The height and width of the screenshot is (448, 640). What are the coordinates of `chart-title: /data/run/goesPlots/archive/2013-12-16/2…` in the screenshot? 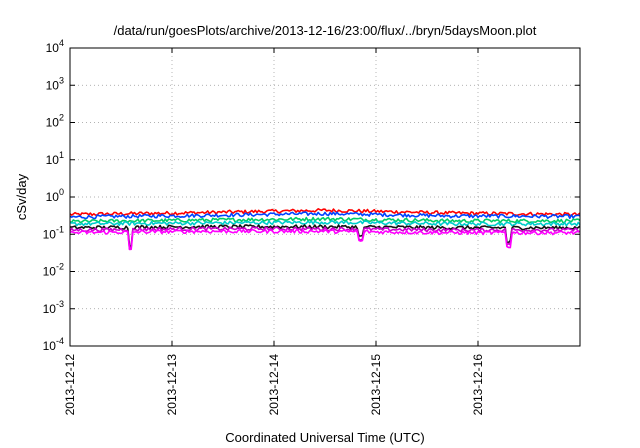 It's located at (325, 30).